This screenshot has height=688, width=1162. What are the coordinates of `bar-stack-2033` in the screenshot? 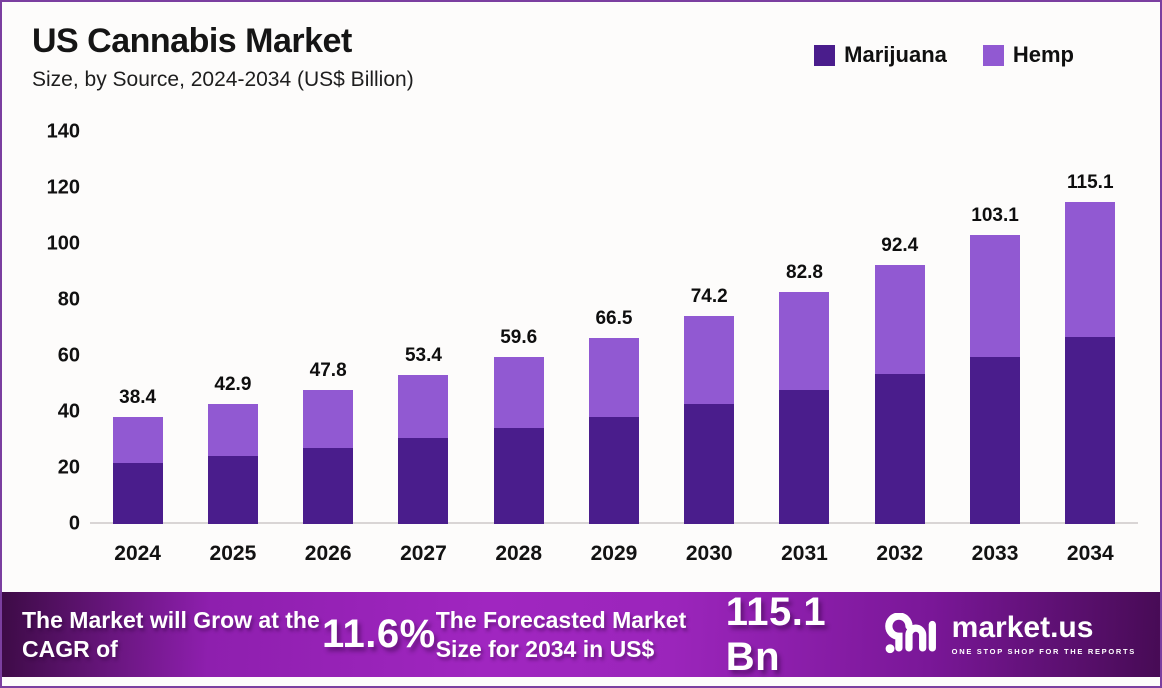 It's located at (995, 379).